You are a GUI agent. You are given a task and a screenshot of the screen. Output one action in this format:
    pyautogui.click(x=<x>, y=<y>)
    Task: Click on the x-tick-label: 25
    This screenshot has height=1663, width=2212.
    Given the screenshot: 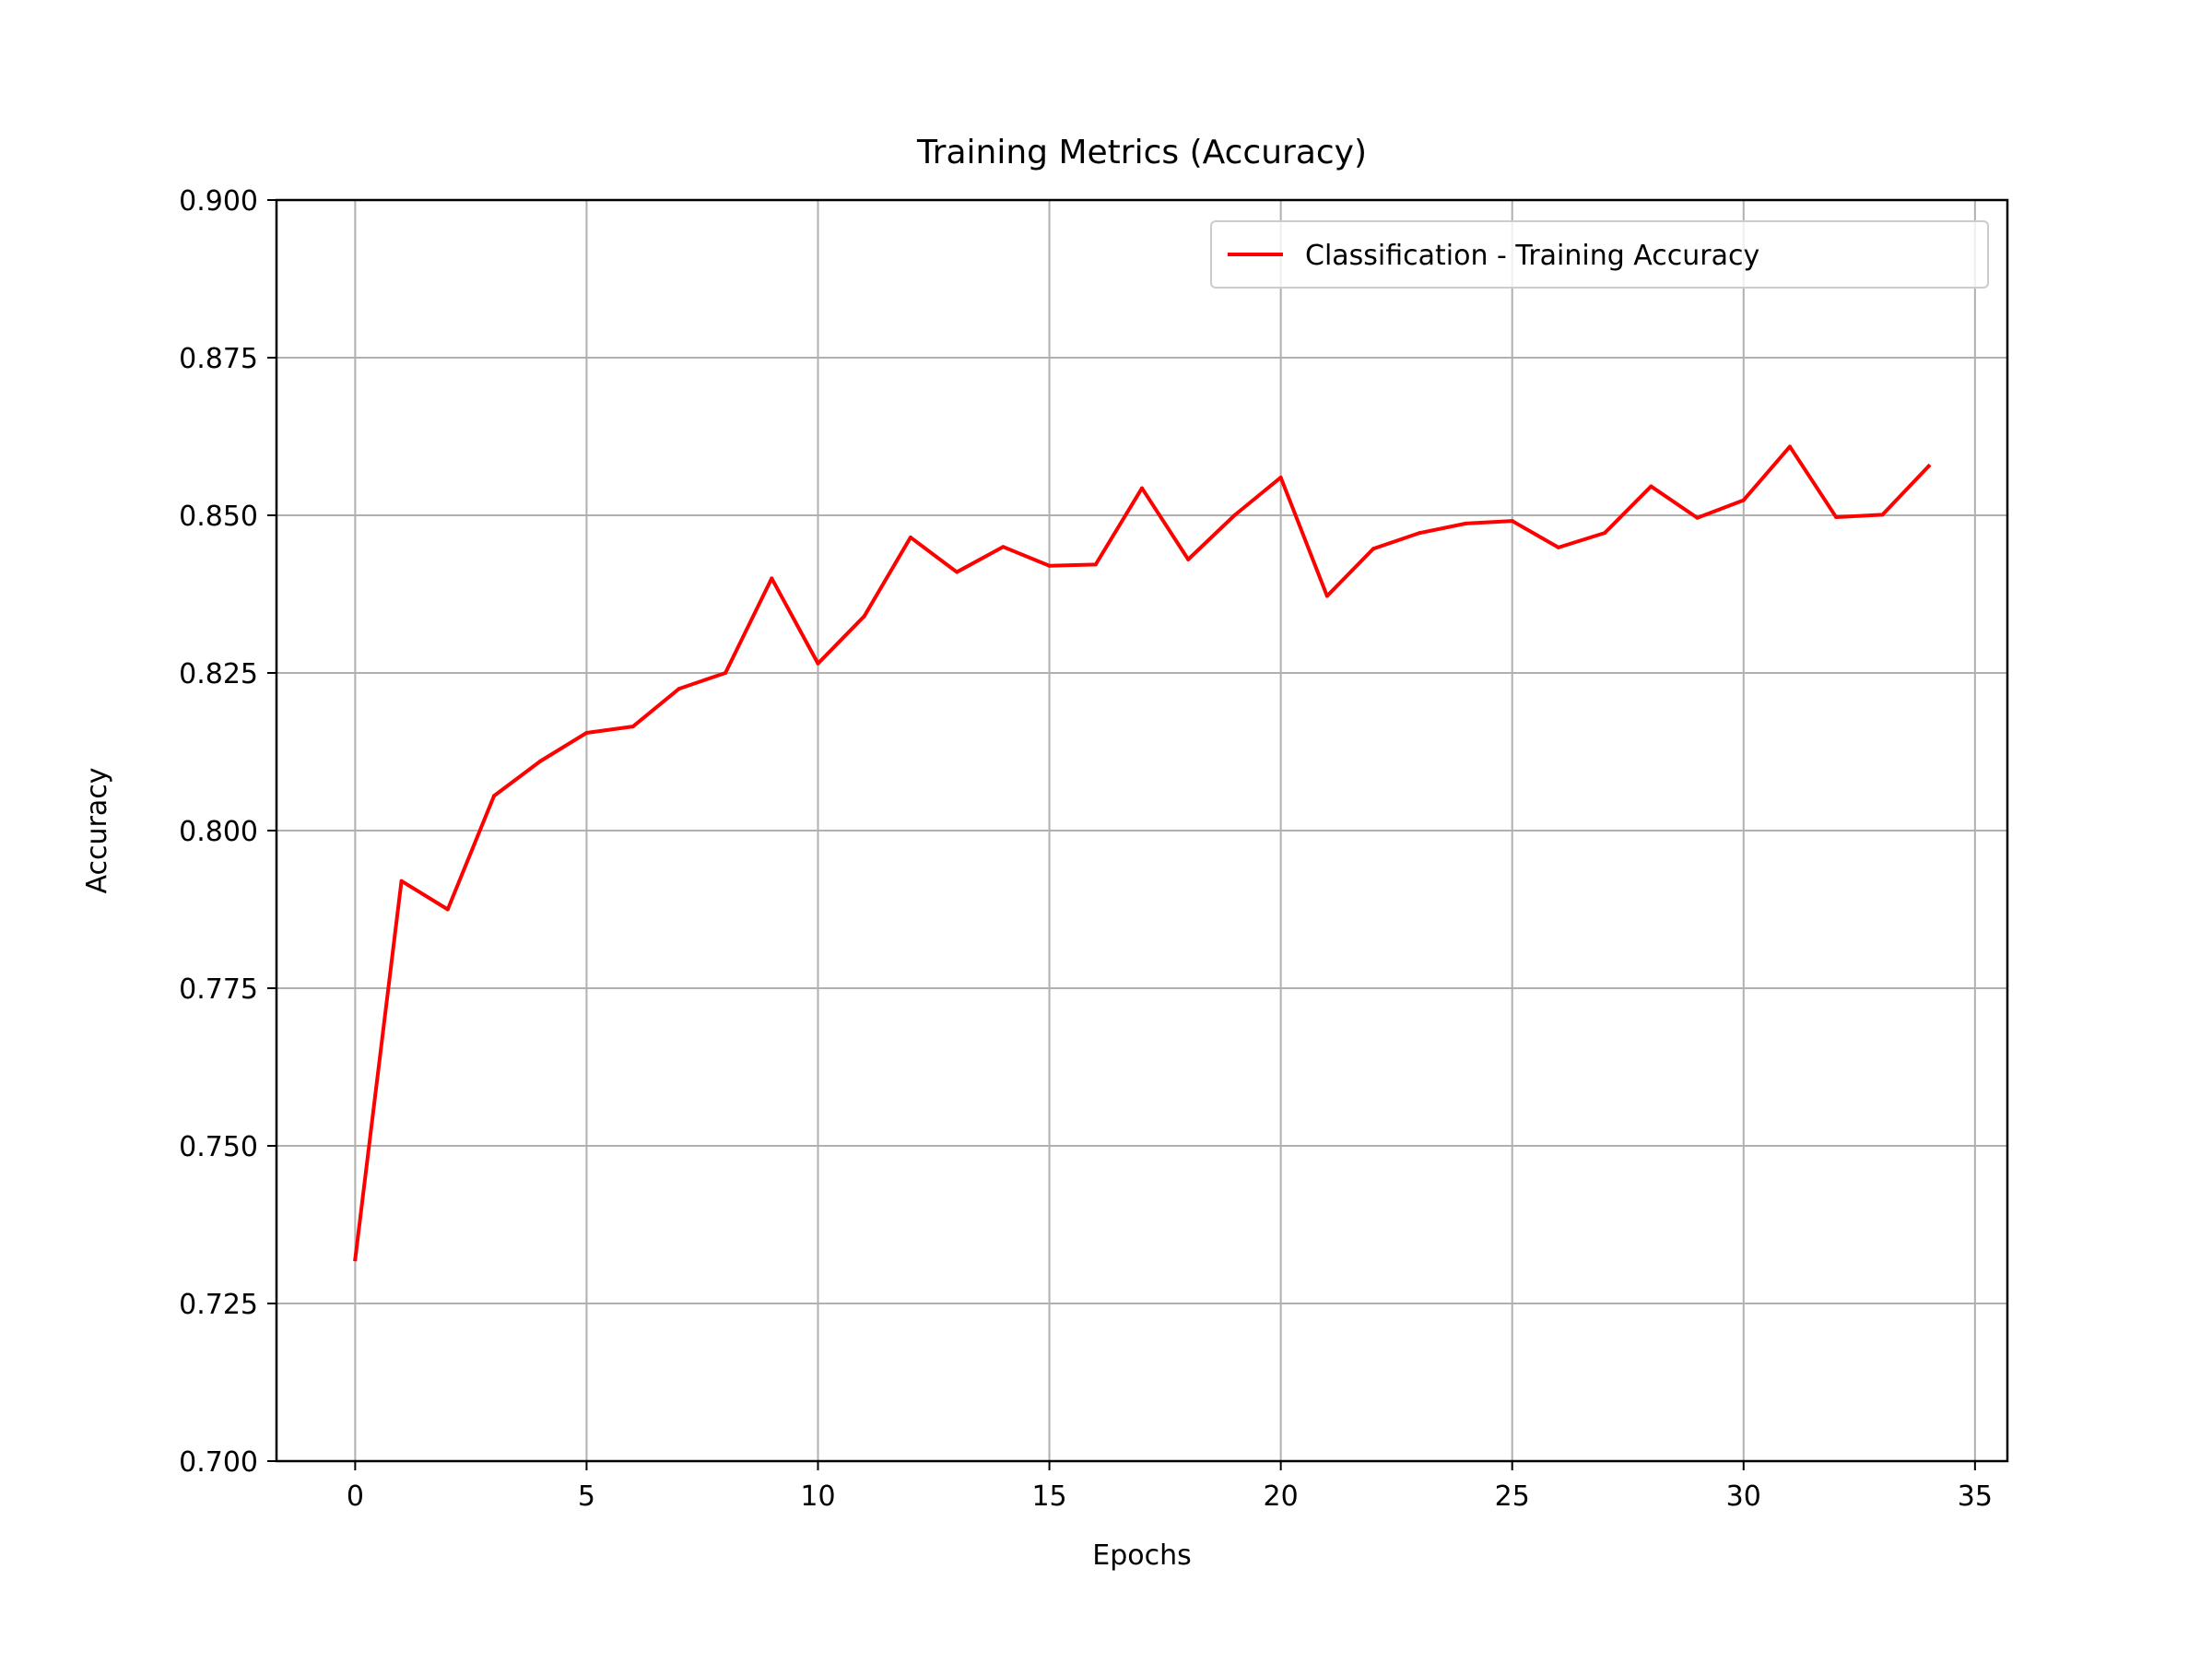 What is the action you would take?
    pyautogui.click(x=1512, y=1496)
    